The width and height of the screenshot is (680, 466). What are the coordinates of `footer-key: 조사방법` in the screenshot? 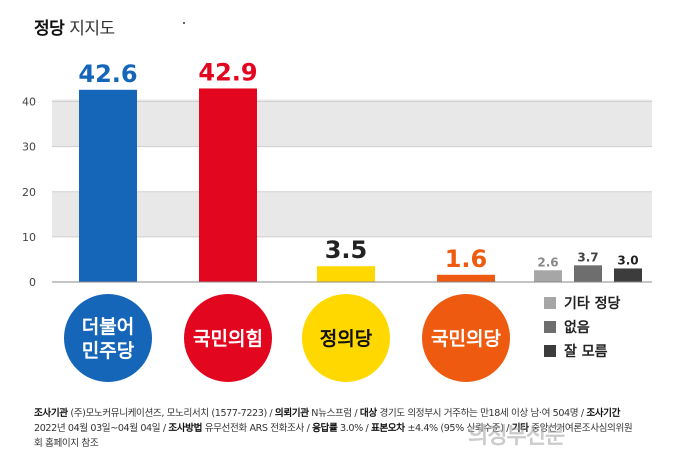 It's located at (185, 428).